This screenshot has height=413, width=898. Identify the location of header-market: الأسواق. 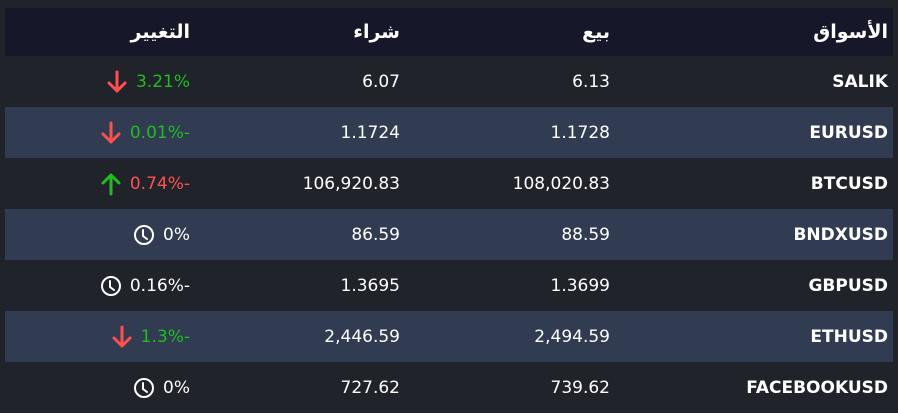
(850, 32).